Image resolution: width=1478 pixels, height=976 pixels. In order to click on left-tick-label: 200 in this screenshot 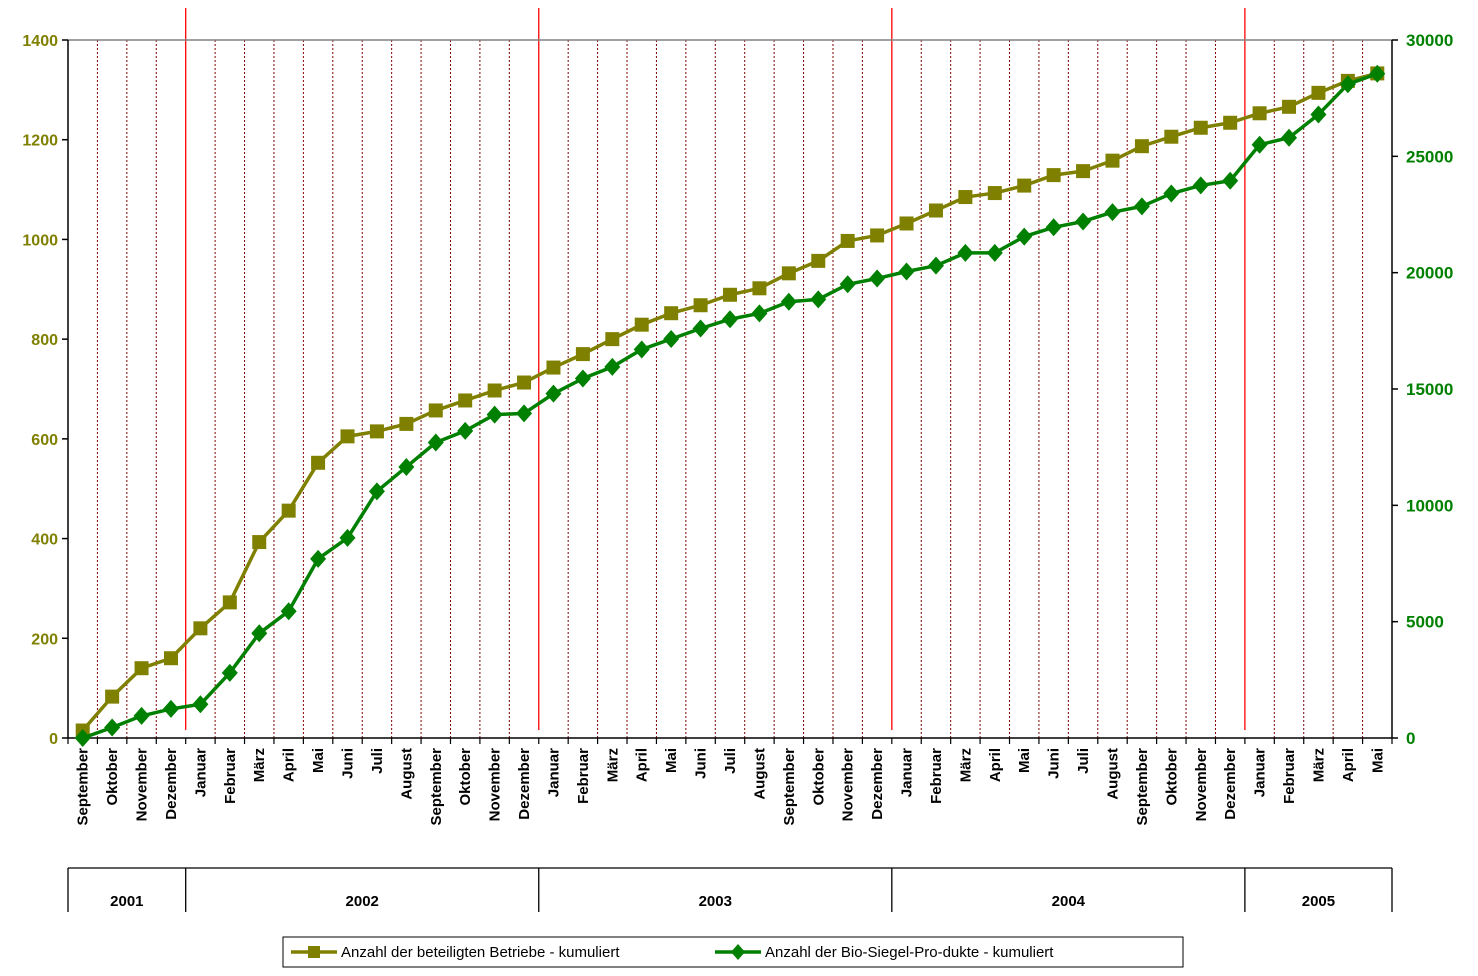, I will do `click(44, 639)`.